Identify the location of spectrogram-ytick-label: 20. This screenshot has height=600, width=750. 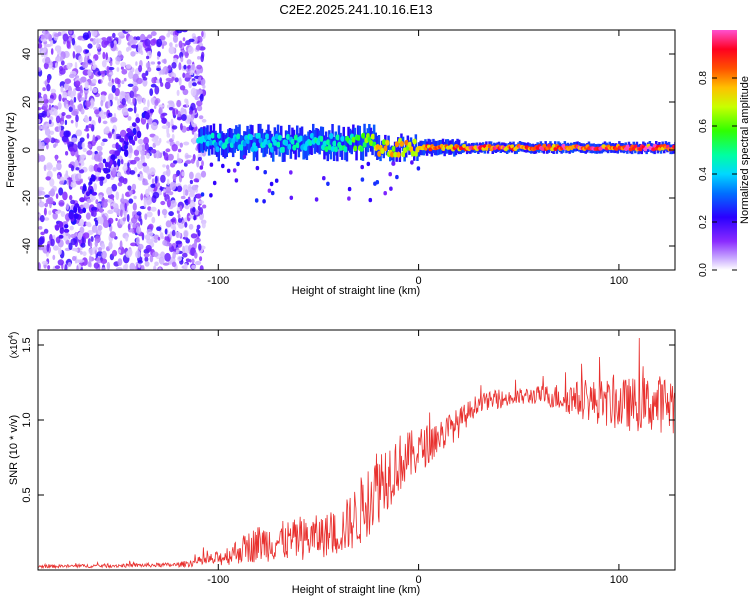
(27, 102).